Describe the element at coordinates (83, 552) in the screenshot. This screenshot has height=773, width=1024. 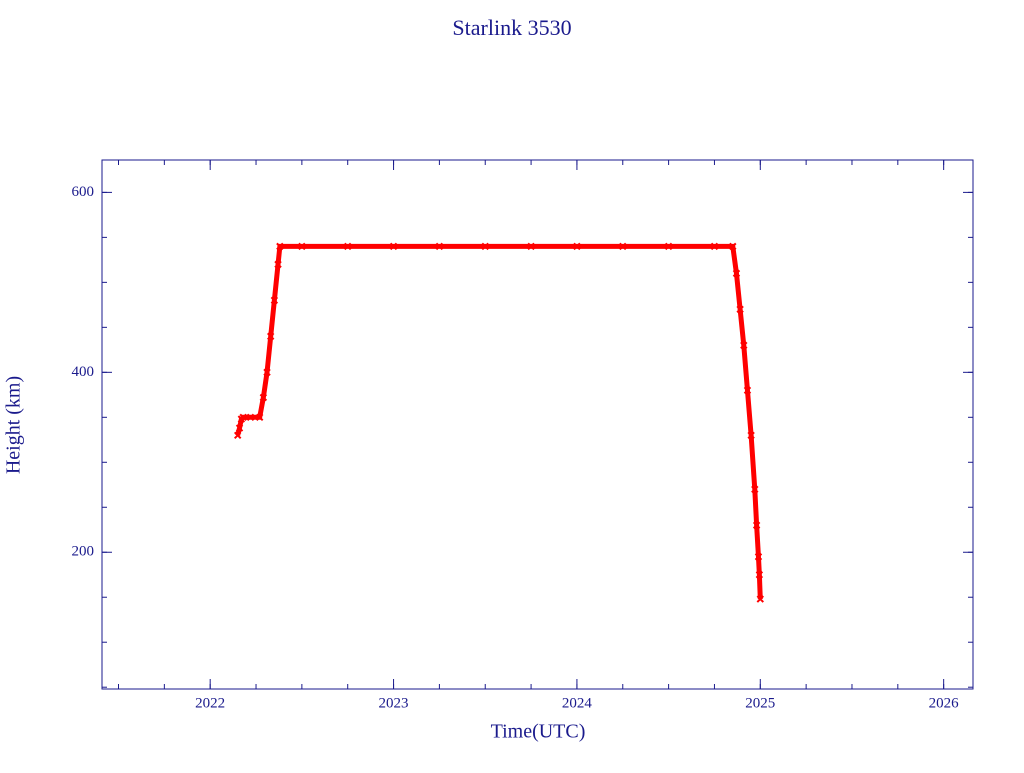
I see `y-tick-label: 200` at that location.